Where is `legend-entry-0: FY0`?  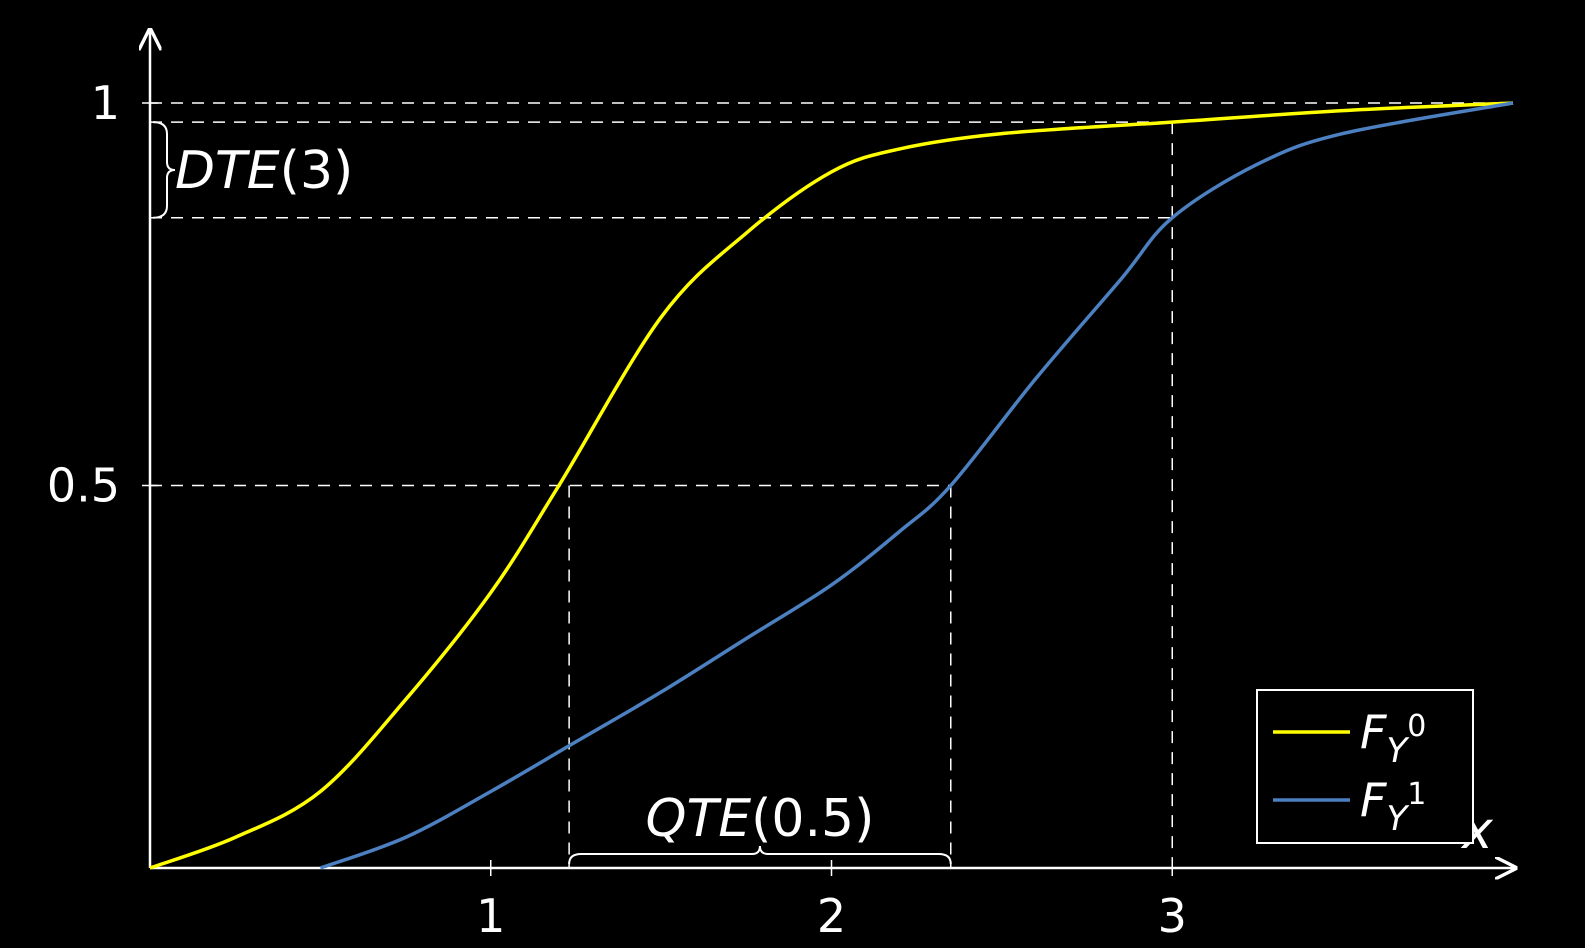 legend-entry-0: FY0 is located at coordinates (1393, 738).